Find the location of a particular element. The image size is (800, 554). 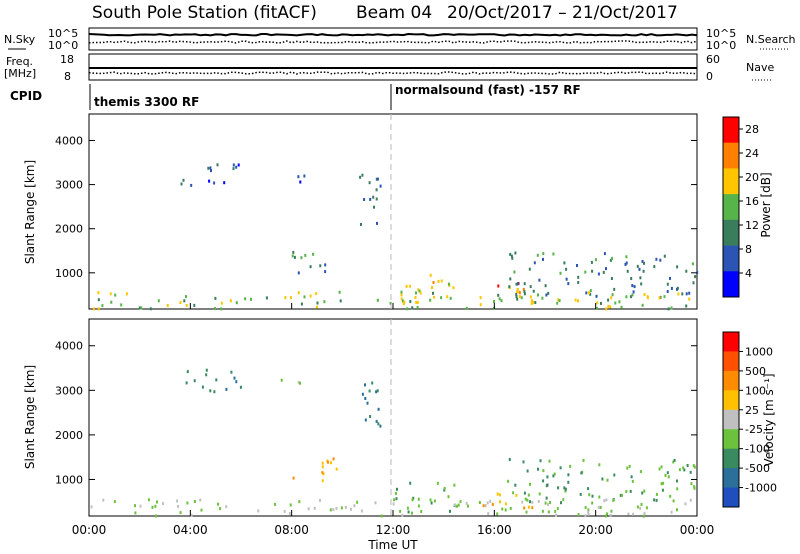

colorbar-tick-label: 16 is located at coordinates (752, 201).